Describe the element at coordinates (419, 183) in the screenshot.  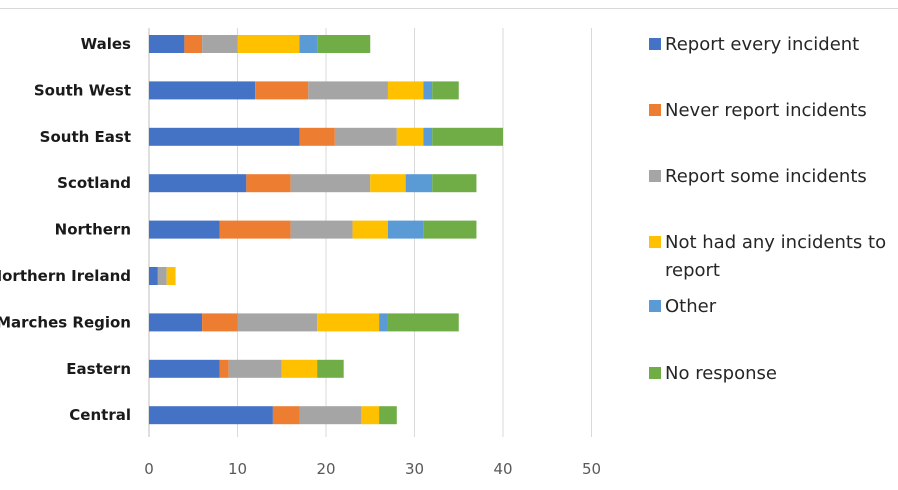
I see `bar-scotland-other` at that location.